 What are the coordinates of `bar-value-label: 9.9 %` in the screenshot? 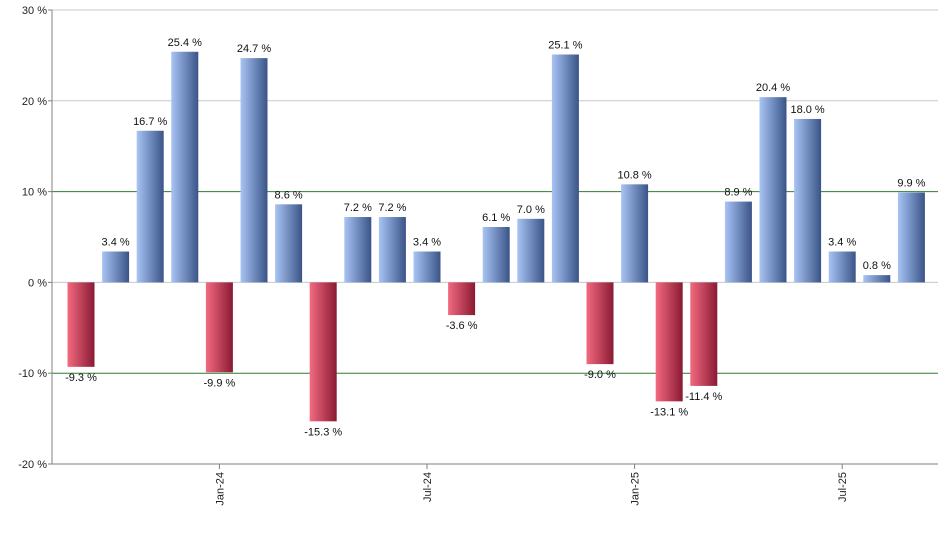 It's located at (911, 184).